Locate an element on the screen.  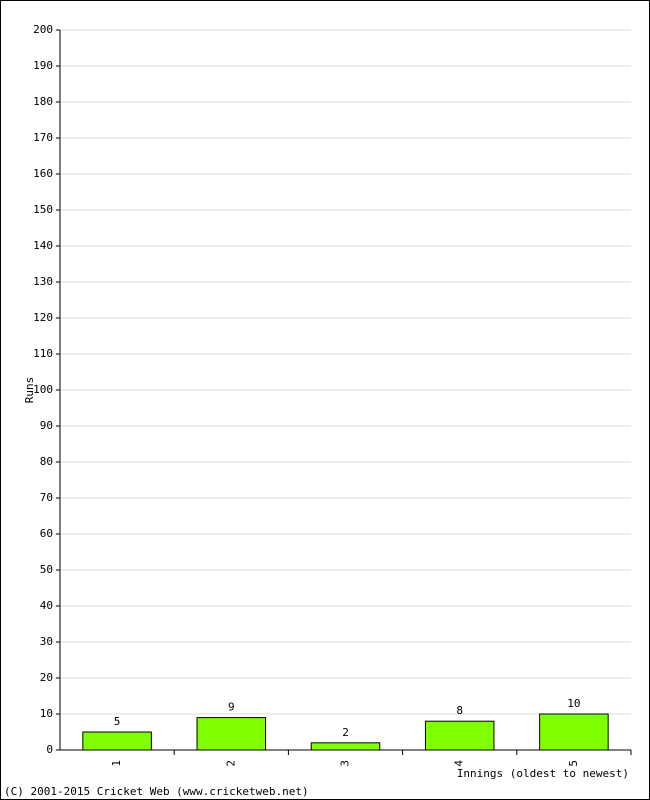
x-tick-label: 4 is located at coordinates (459, 763).